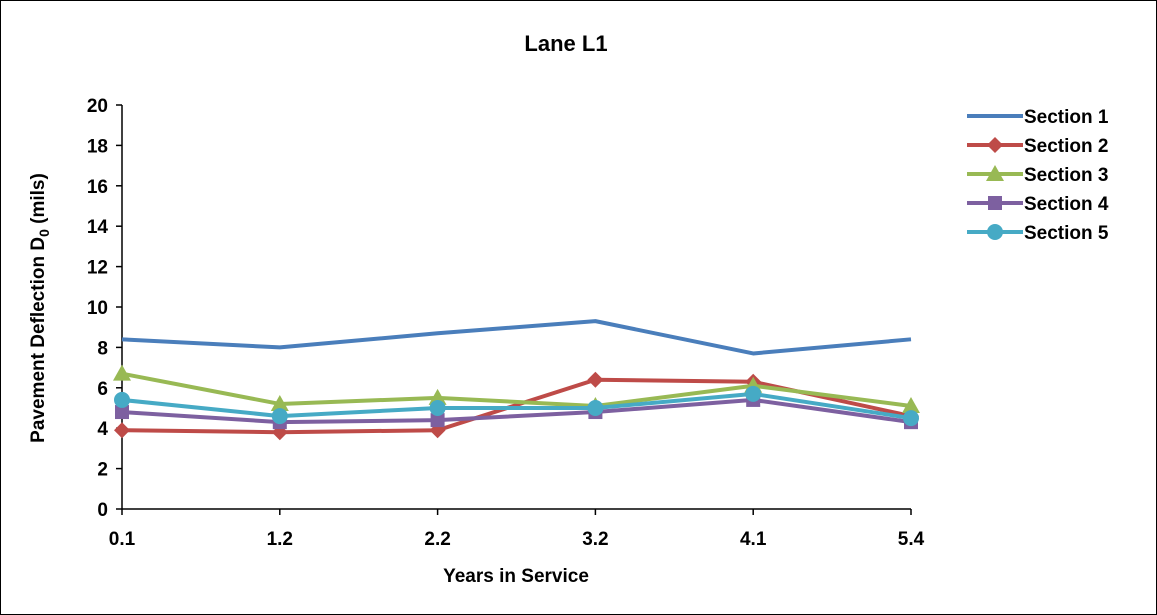  What do you see at coordinates (97, 146) in the screenshot?
I see `y-tick-label: 18` at bounding box center [97, 146].